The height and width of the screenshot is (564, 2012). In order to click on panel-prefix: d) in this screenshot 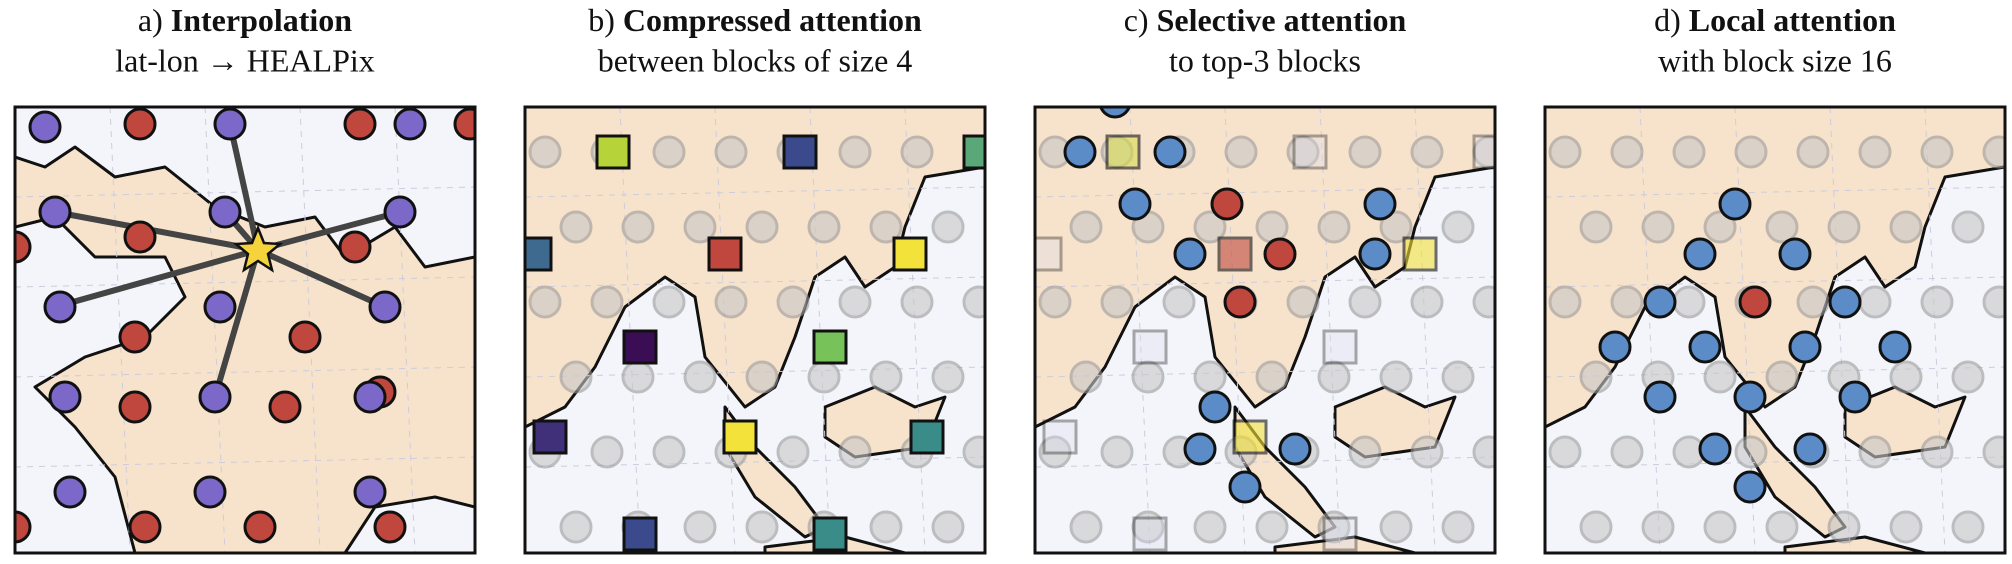, I will do `click(1667, 20)`.